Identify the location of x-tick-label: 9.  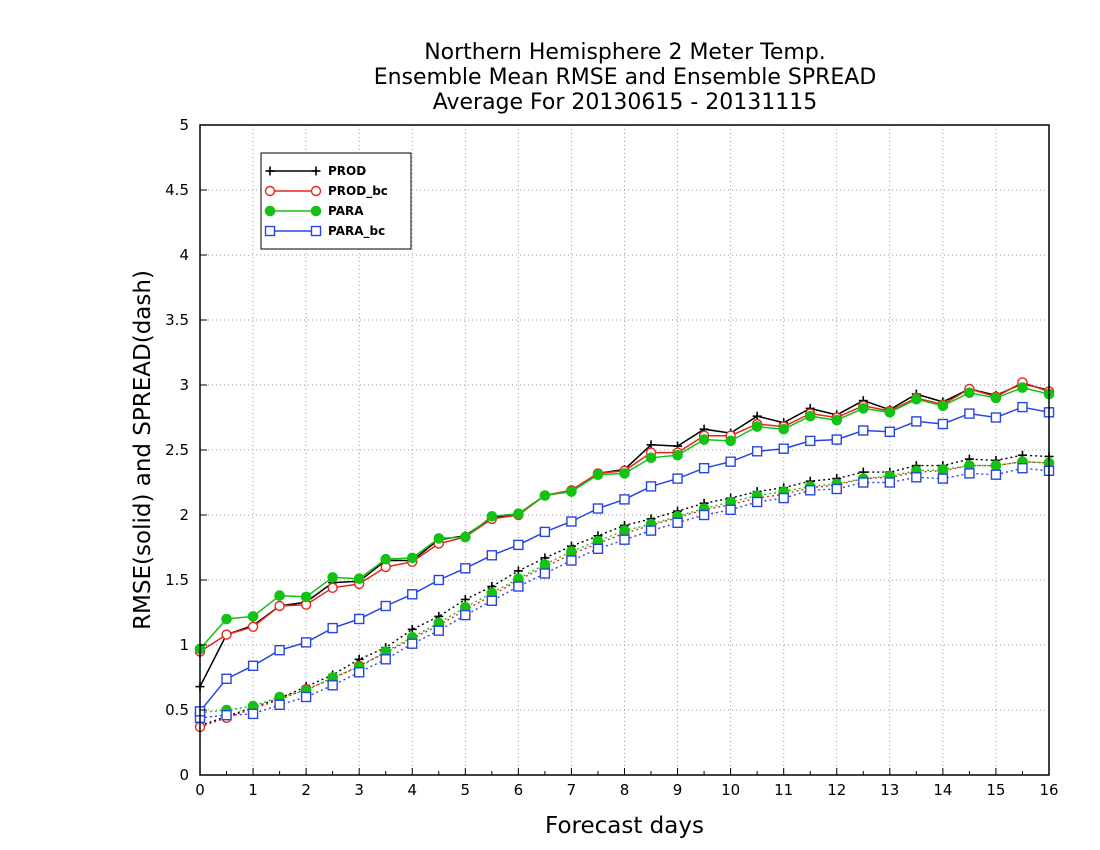
(678, 790).